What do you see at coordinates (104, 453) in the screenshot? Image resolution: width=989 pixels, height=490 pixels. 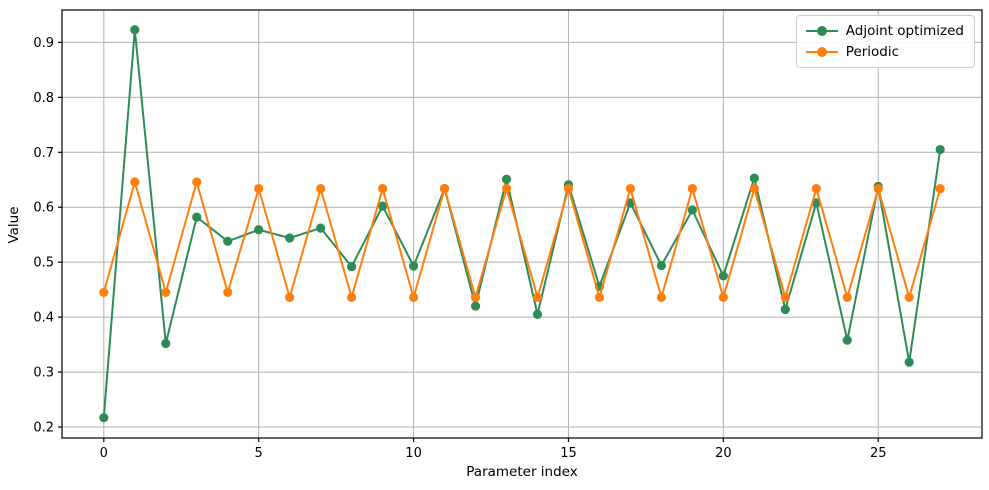 I see `svg-text: 0` at bounding box center [104, 453].